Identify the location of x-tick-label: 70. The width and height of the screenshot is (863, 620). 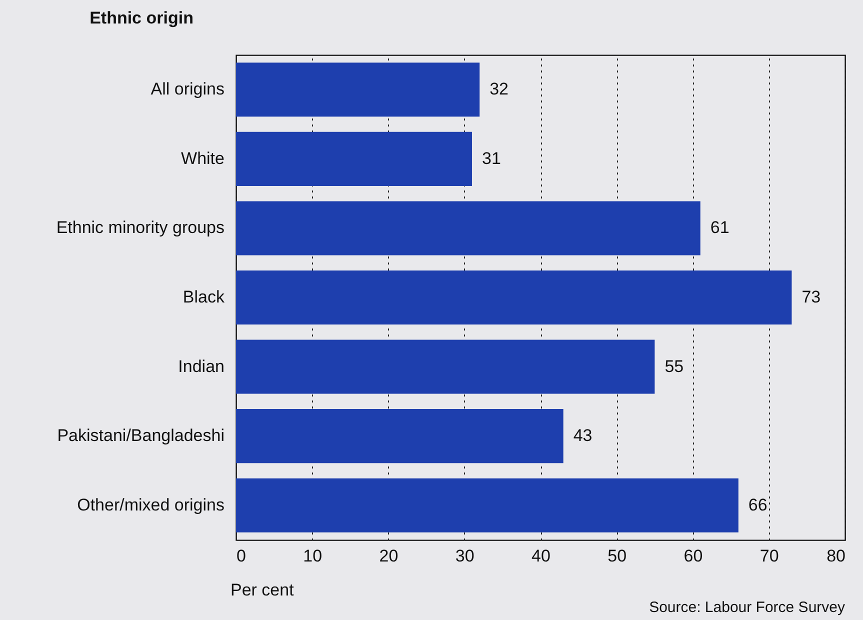
(769, 556).